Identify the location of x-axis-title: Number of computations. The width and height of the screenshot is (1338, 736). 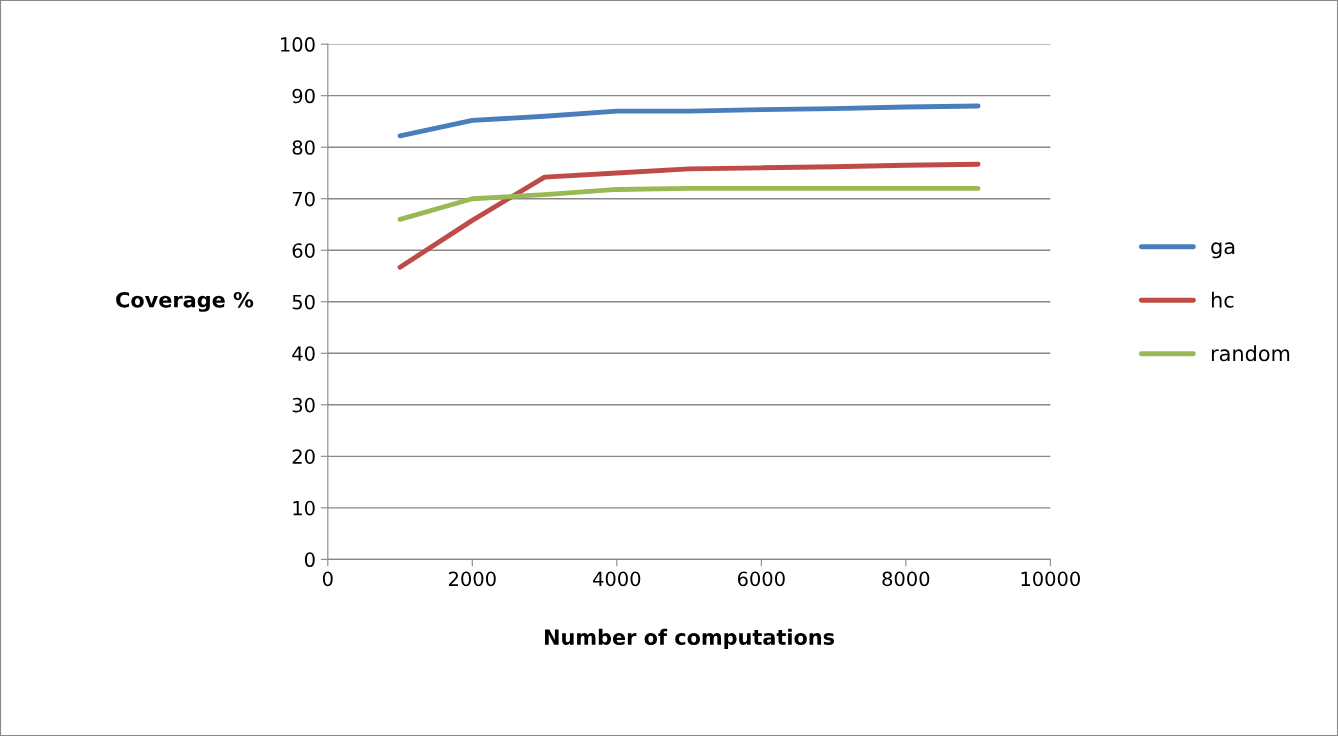
(690, 639).